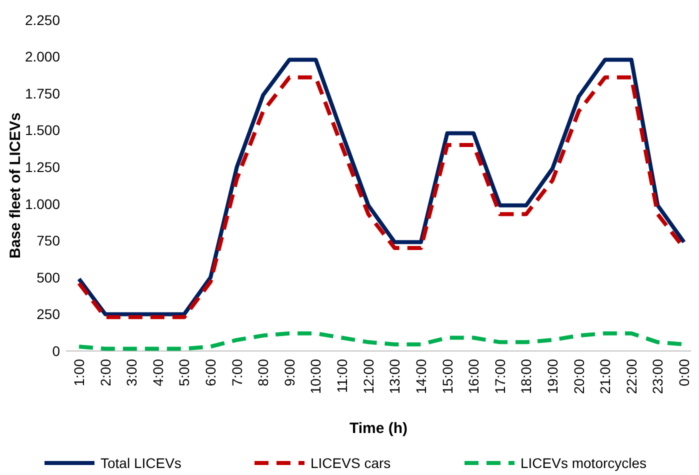  Describe the element at coordinates (583, 462) in the screenshot. I see `legend-label: LICEVs motorcycles` at that location.